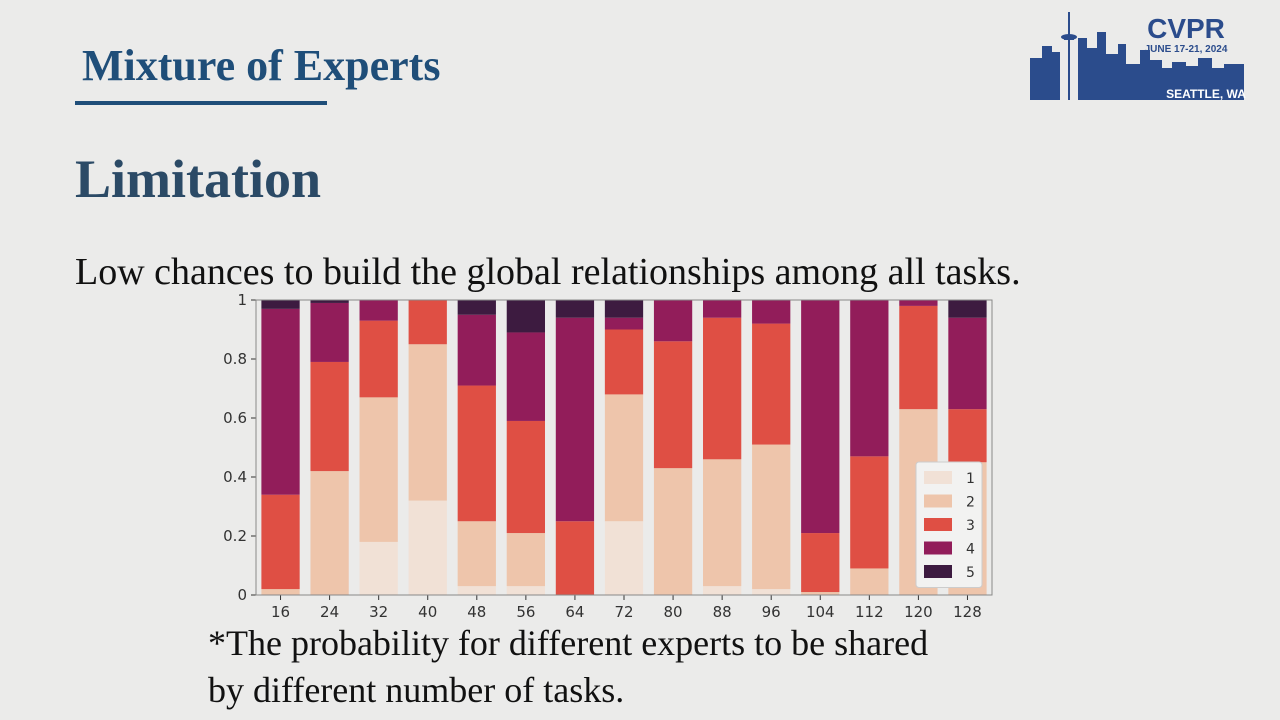  Describe the element at coordinates (970, 479) in the screenshot. I see `legend-label-1: 1` at that location.